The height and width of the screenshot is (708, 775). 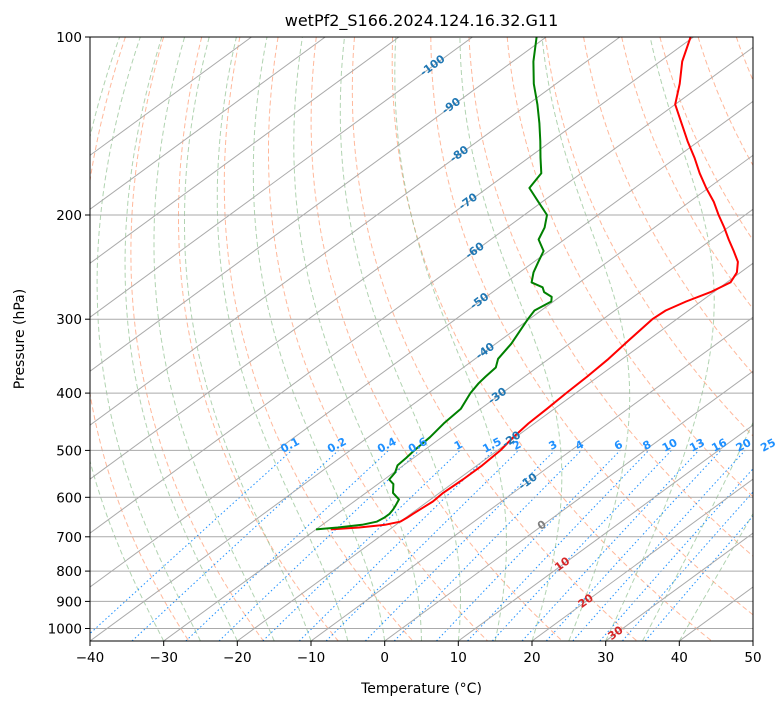 What do you see at coordinates (605, 658) in the screenshot?
I see `x-tick-label: 30` at bounding box center [605, 658].